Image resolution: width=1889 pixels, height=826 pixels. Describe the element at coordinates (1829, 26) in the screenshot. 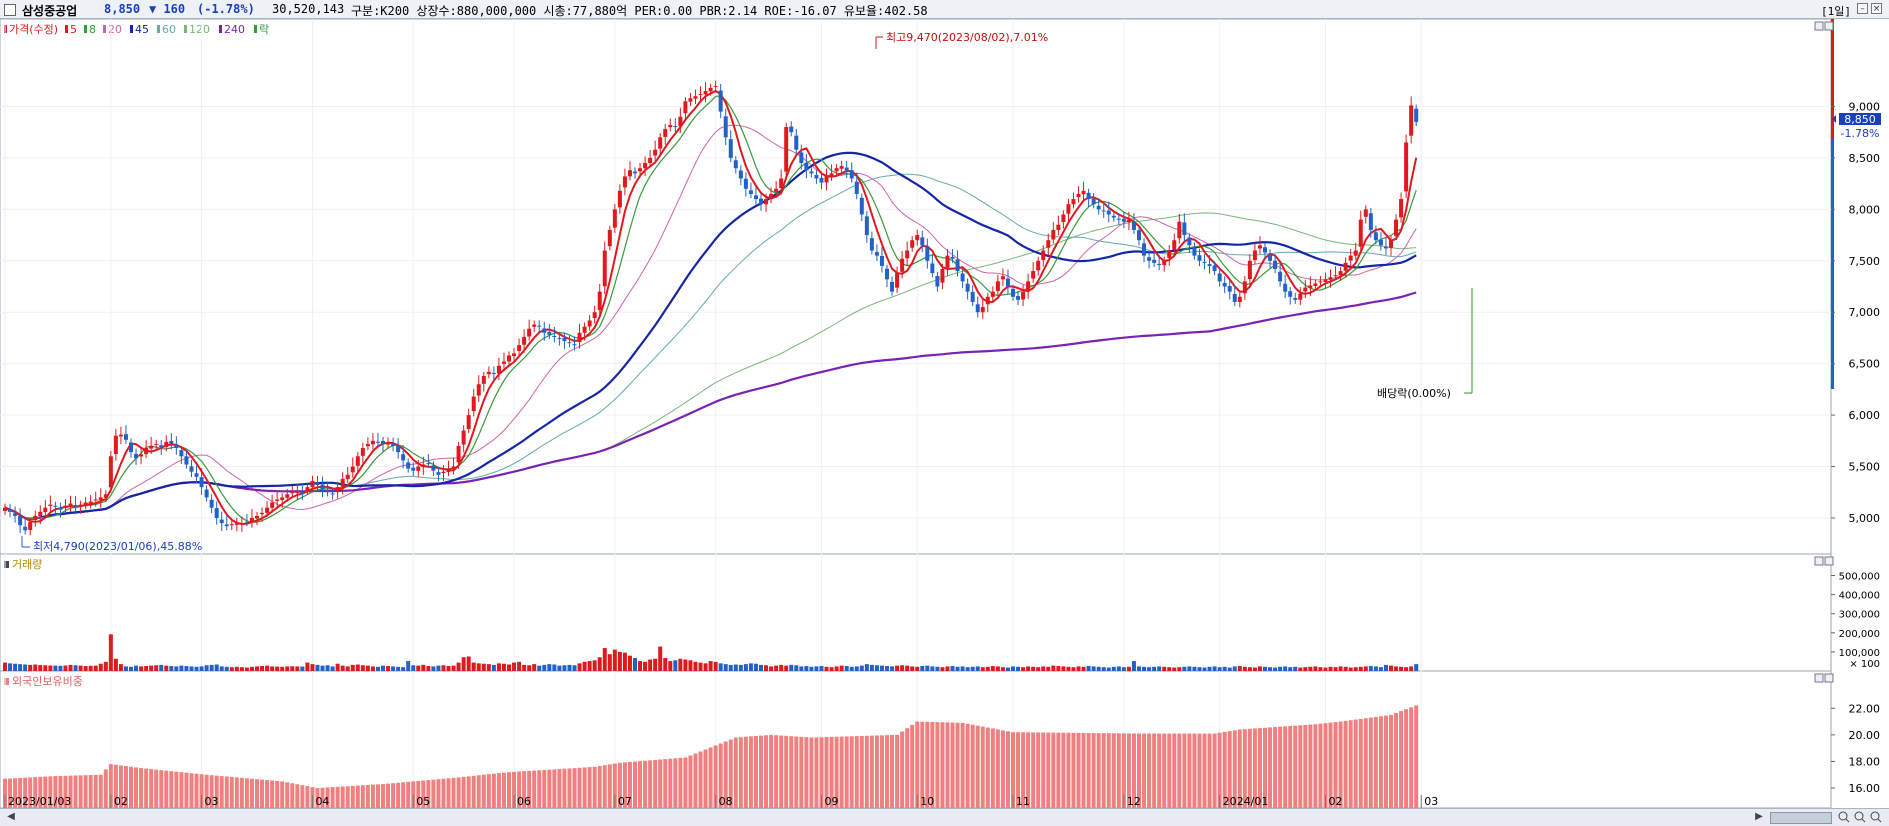

I see `panel-close-icon` at that location.